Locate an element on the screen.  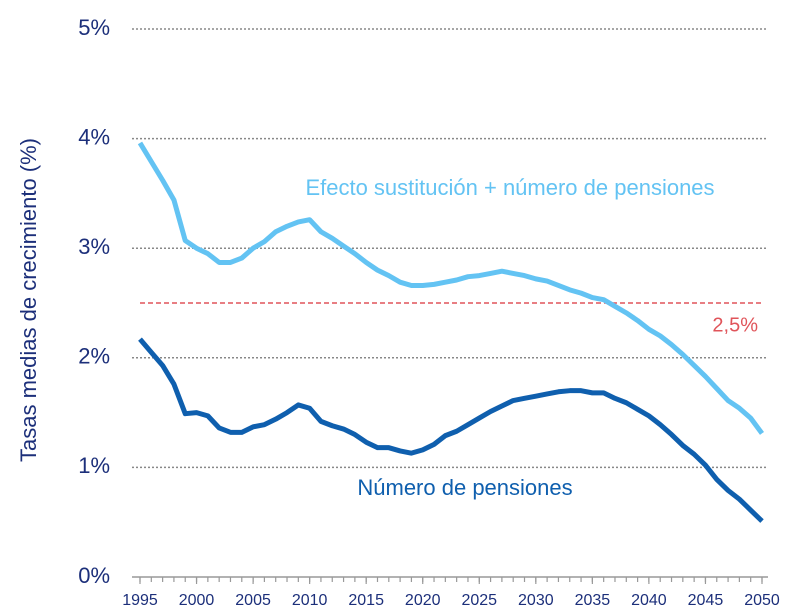
x-tick-label: 2035 is located at coordinates (593, 600).